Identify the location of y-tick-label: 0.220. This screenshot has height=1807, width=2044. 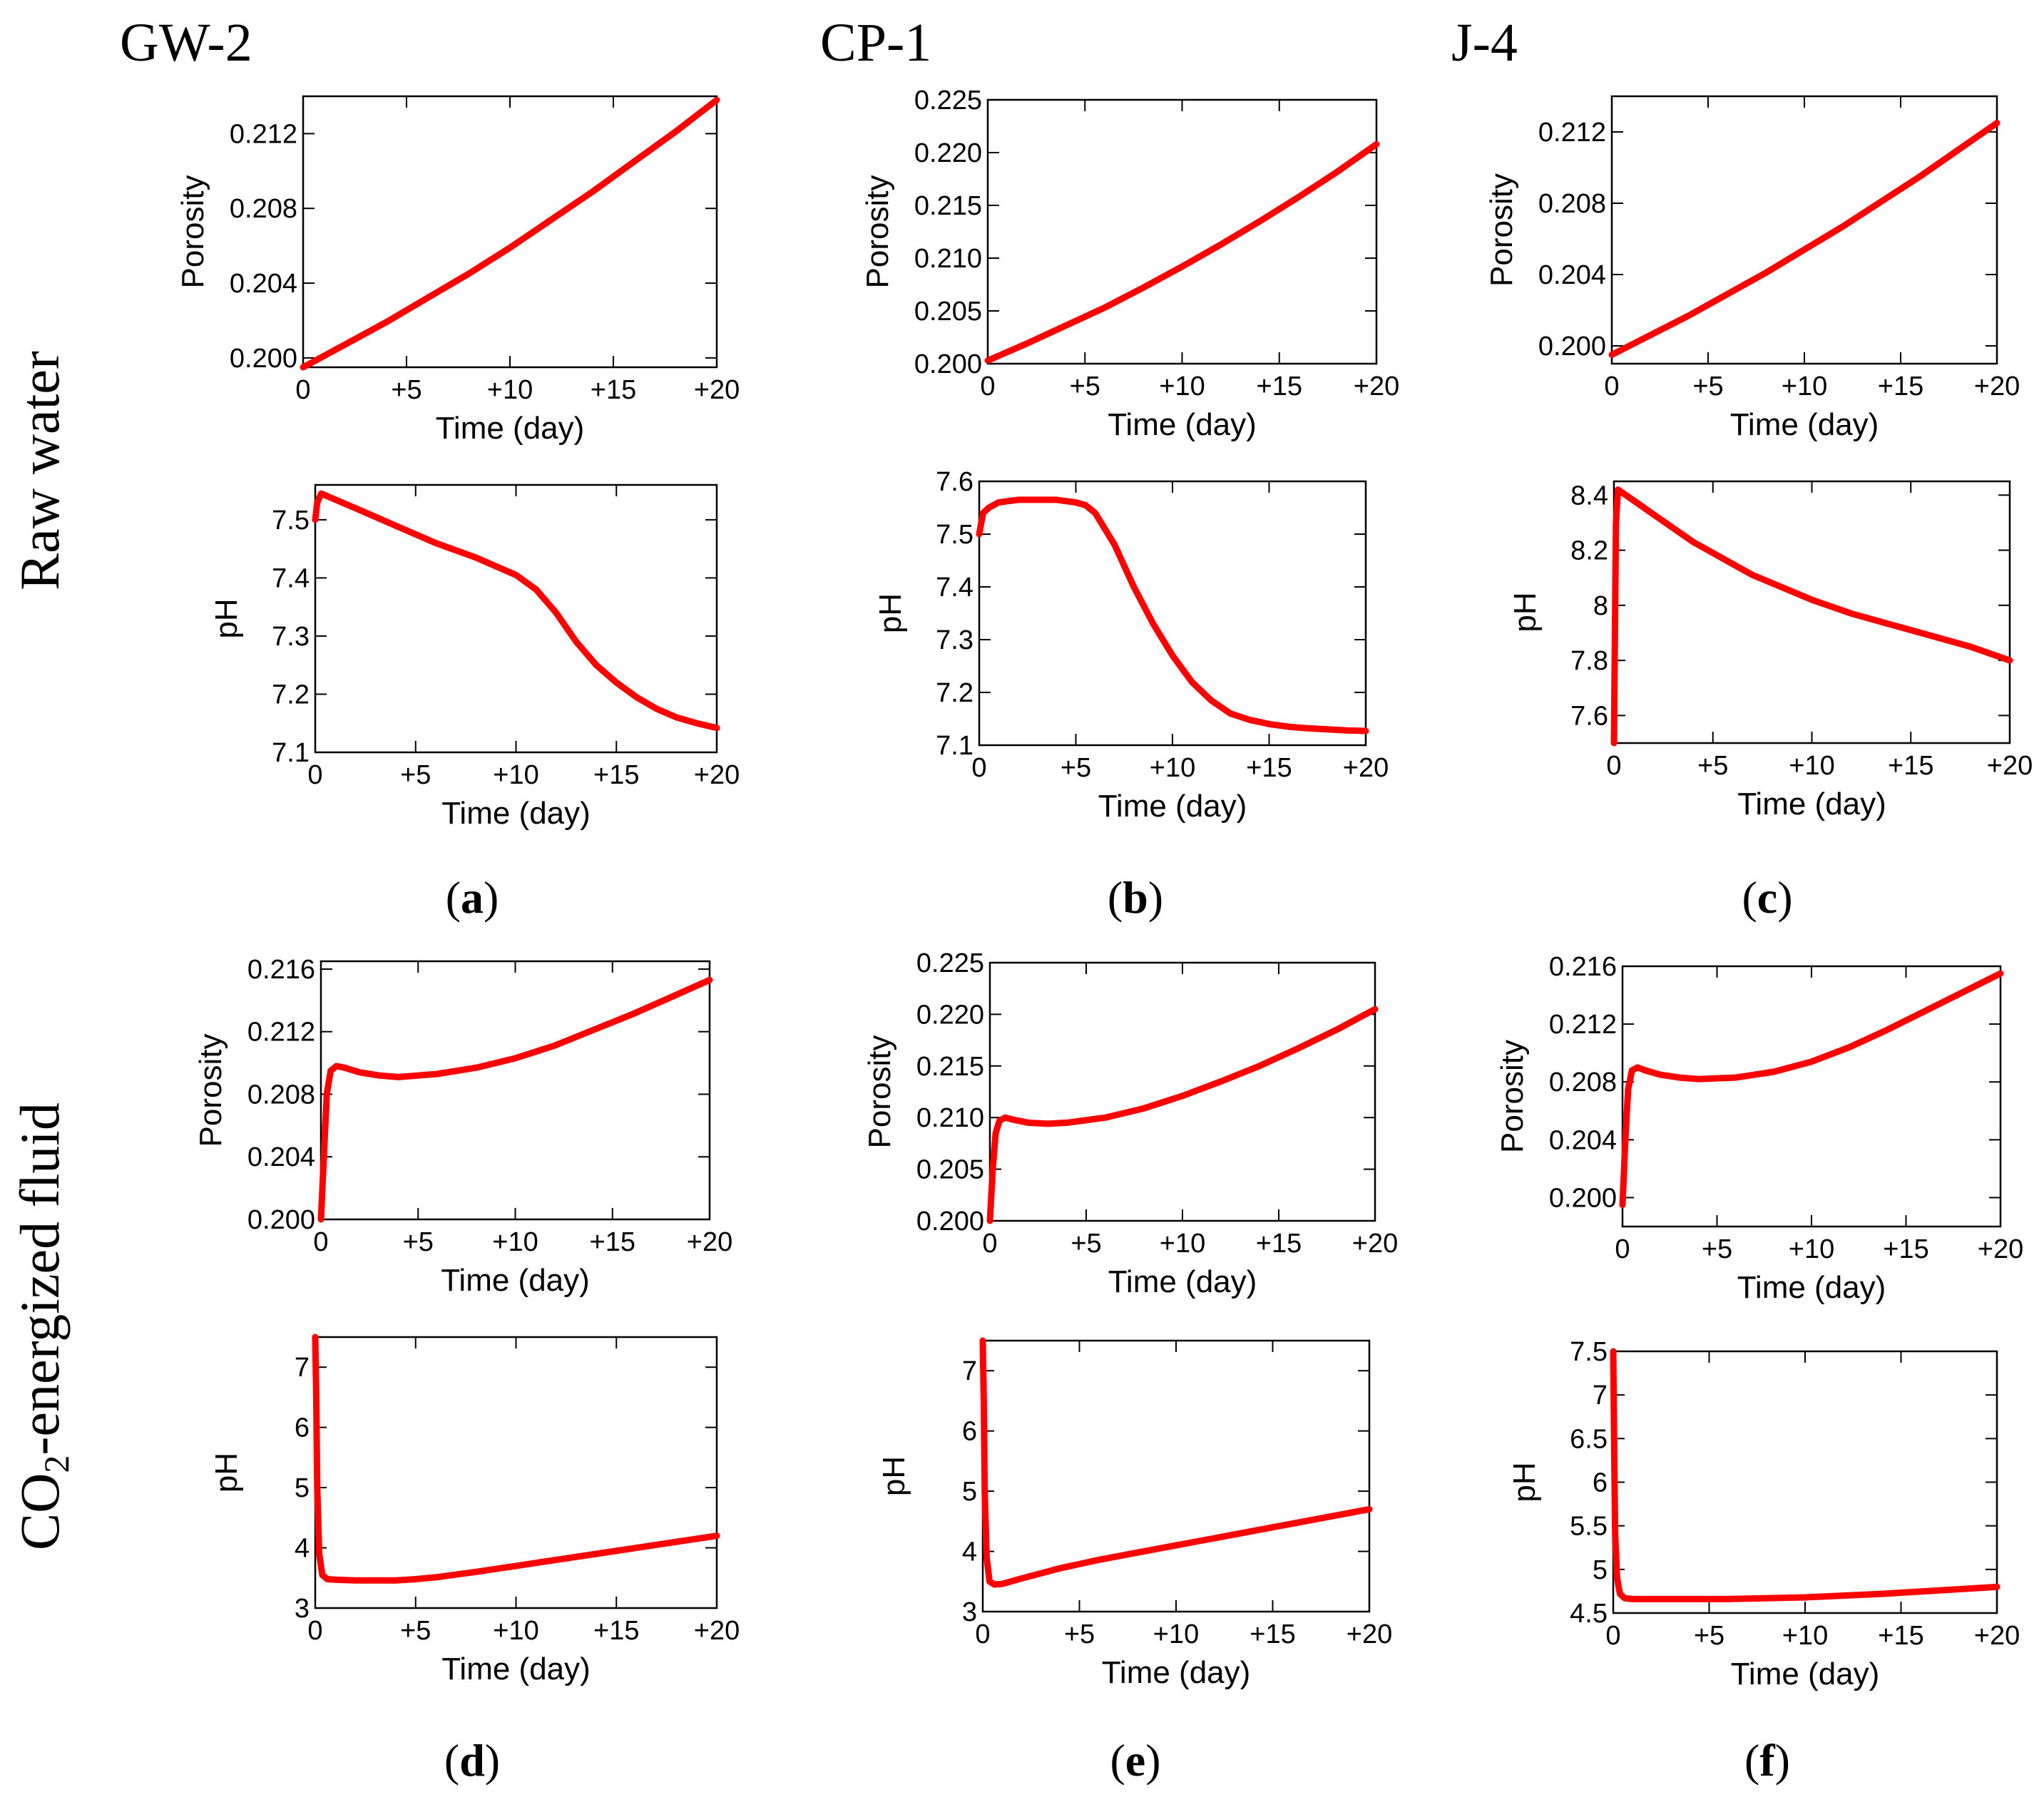
(950, 1015).